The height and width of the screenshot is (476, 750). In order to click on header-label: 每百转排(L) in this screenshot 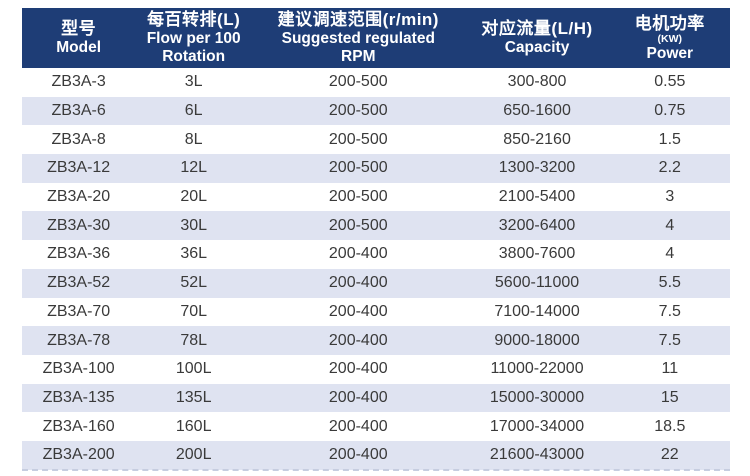, I will do `click(194, 19)`.